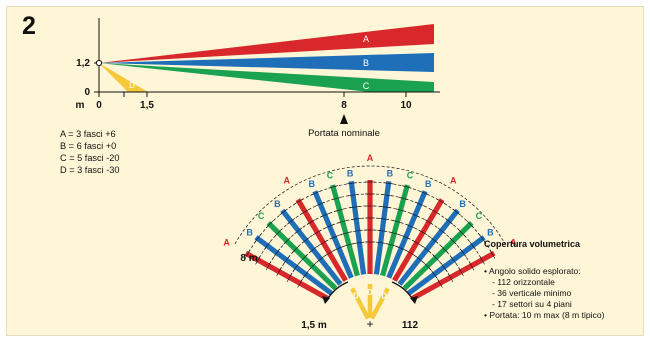  I want to click on fan-label-3: C, so click(261, 216).